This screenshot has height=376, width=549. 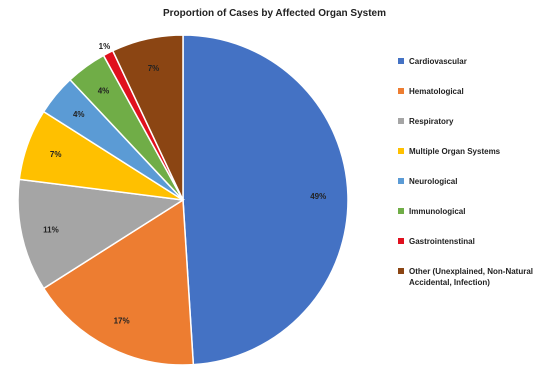 I want to click on legend-item: Cardiovascular, so click(x=472, y=61).